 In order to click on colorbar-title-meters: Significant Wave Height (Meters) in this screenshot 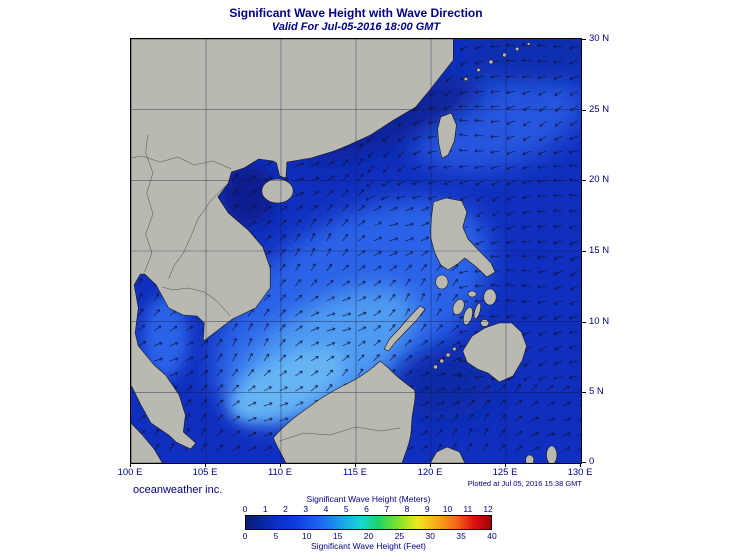, I will do `click(368, 499)`.